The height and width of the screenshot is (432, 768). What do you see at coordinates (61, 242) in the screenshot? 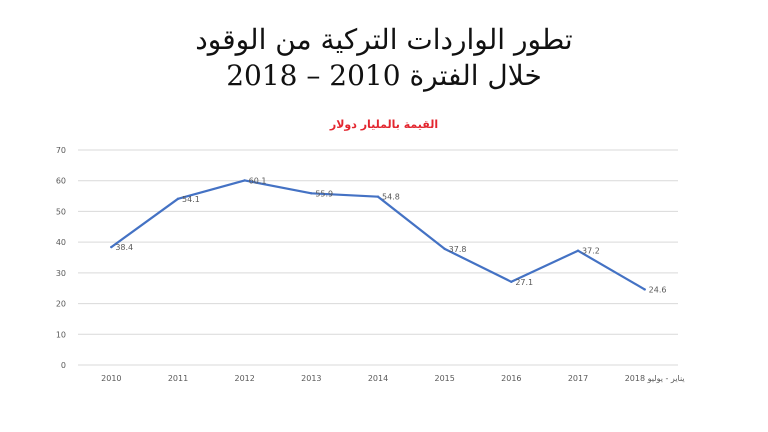
I see `y-tick-label: 40` at bounding box center [61, 242].